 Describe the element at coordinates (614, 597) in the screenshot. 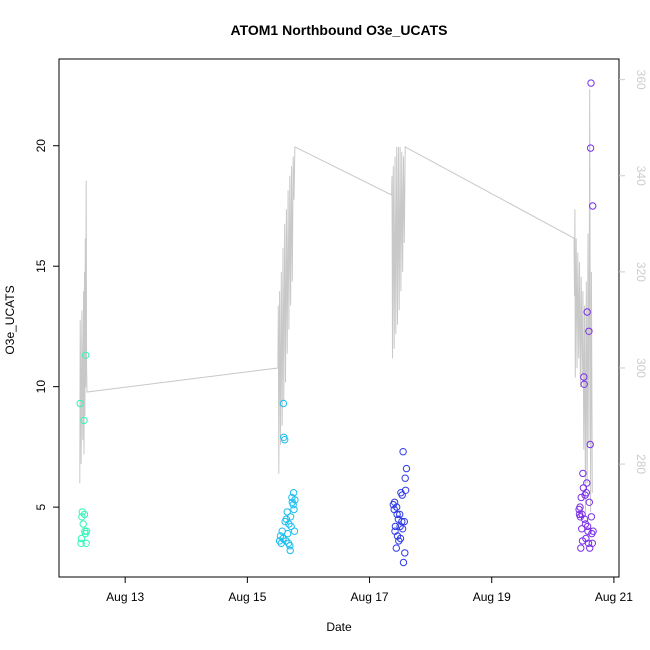

I see `x-tick-label: Aug 21` at that location.